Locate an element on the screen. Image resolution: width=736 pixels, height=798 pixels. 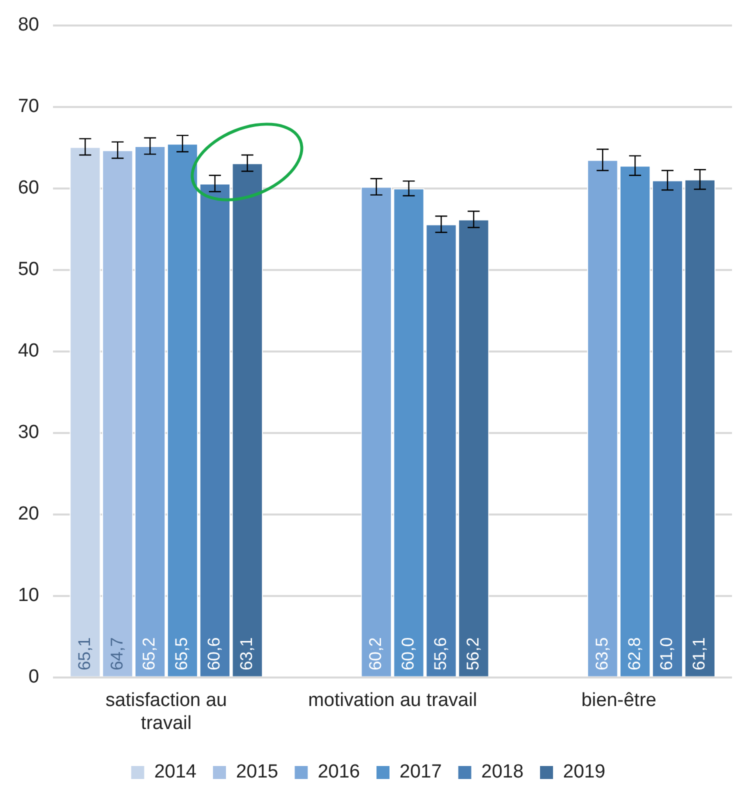
y-tick-label: 10 is located at coordinates (29, 595).